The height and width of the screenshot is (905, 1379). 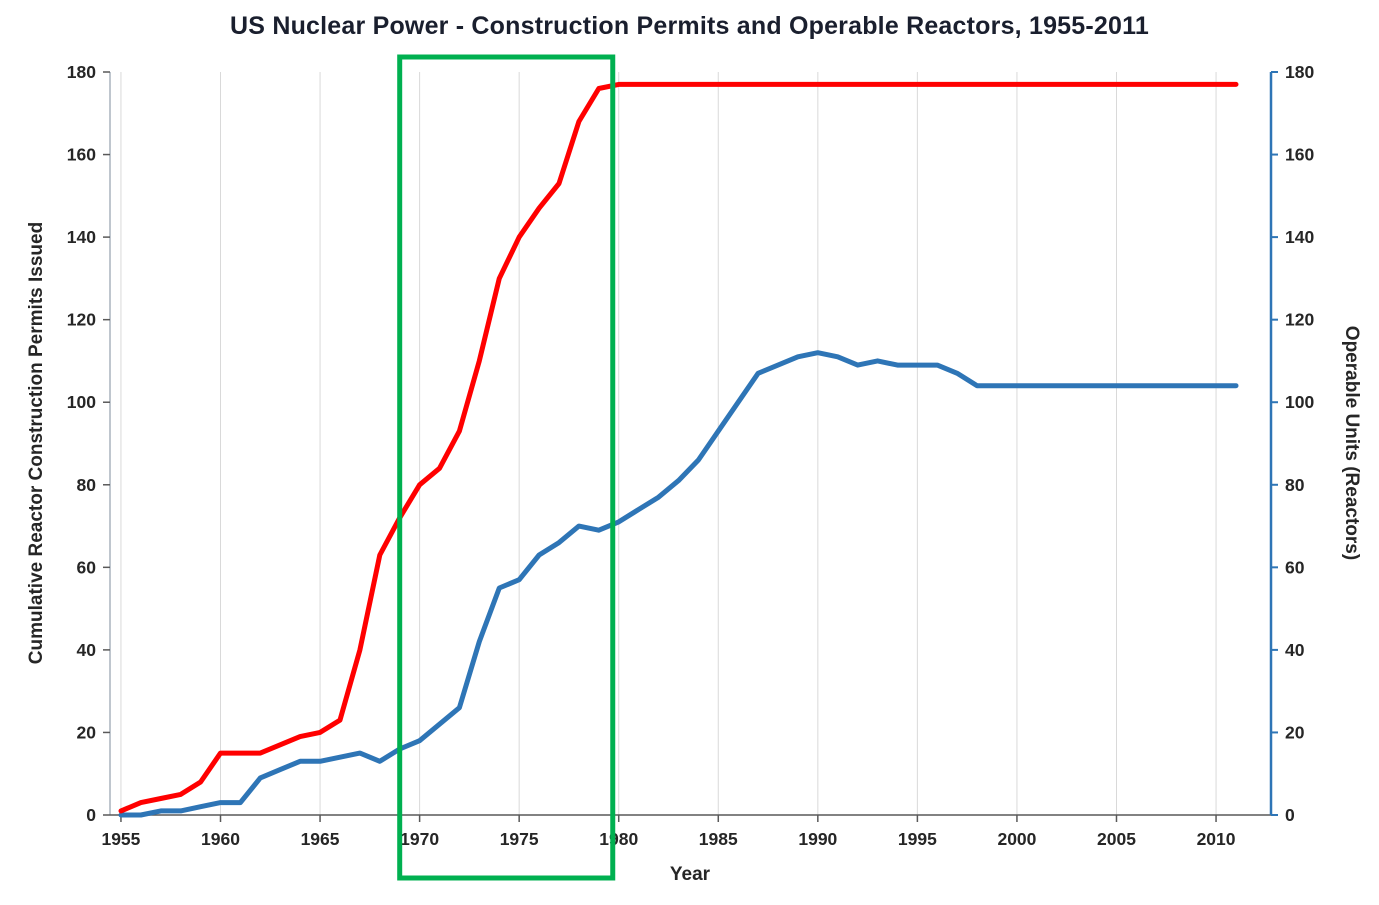 What do you see at coordinates (1216, 839) in the screenshot?
I see `x-tick-label: 2010` at bounding box center [1216, 839].